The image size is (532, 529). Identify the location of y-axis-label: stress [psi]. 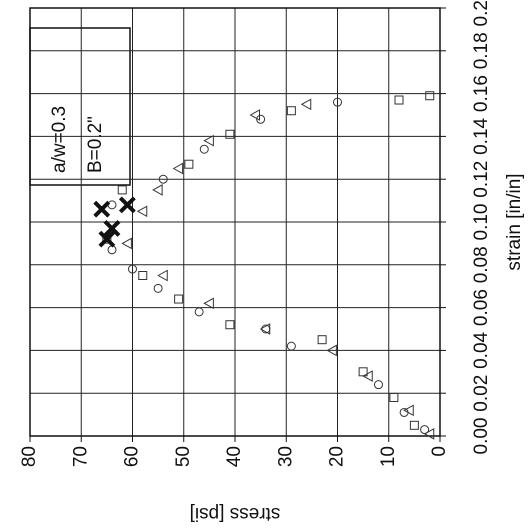
(235, 513).